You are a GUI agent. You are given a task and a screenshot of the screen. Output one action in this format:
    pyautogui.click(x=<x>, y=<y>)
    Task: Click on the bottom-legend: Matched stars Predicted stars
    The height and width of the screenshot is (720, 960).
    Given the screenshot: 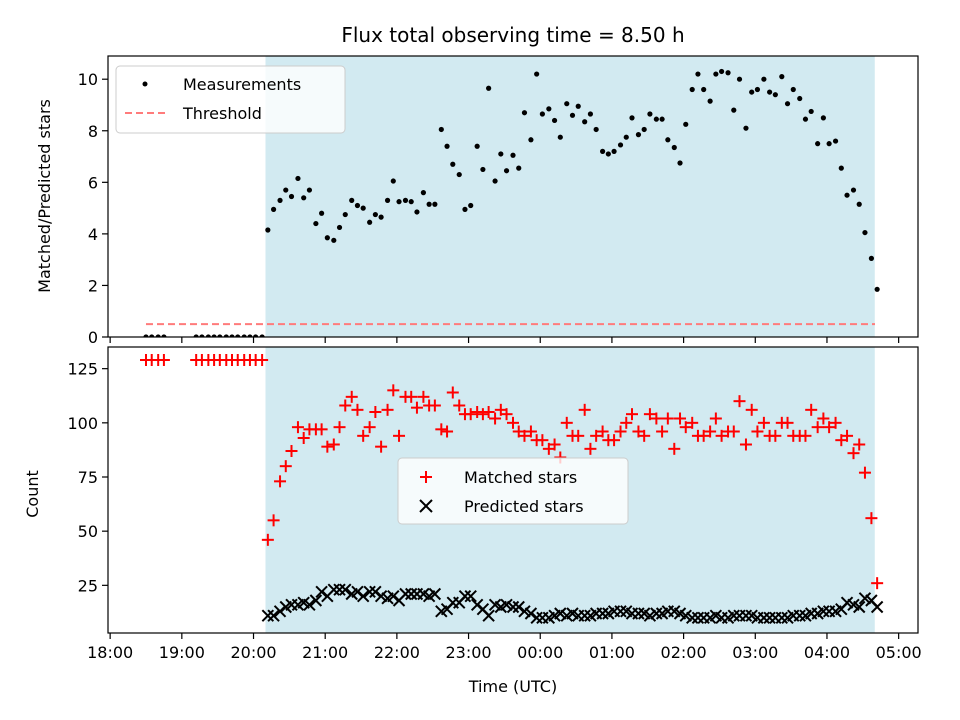 What is the action you would take?
    pyautogui.click(x=513, y=491)
    